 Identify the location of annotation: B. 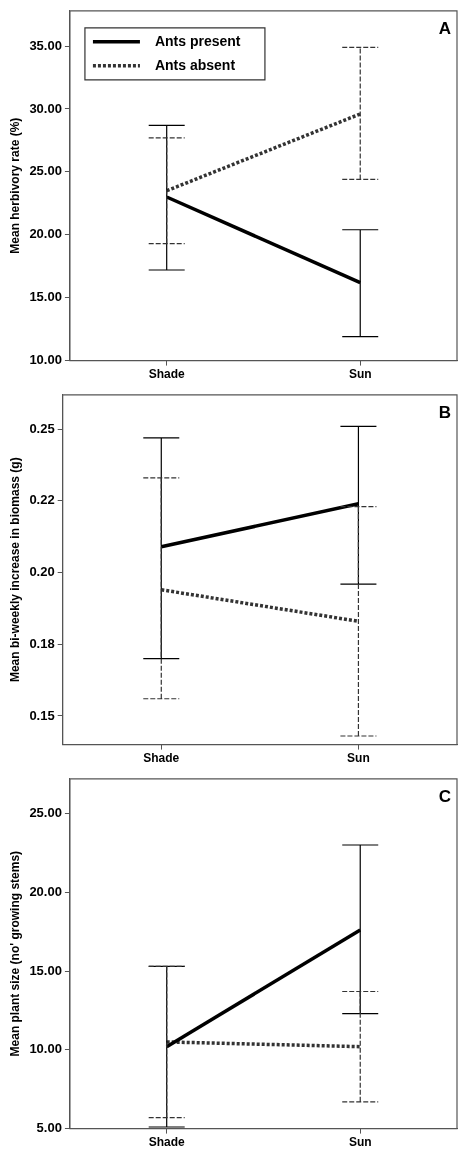
(444, 412).